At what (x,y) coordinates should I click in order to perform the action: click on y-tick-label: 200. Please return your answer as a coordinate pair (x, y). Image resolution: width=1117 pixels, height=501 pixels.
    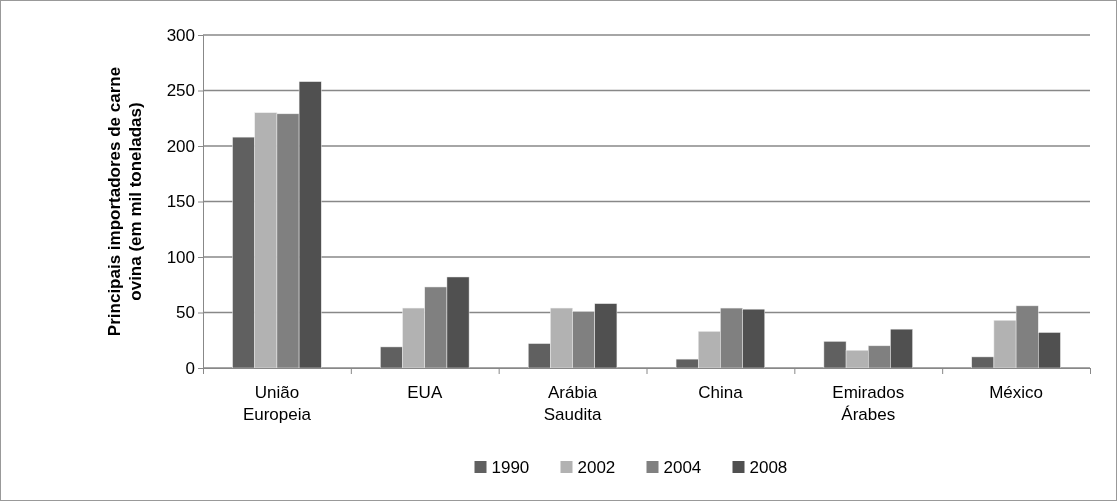
    Looking at the image, I should click on (180, 146).